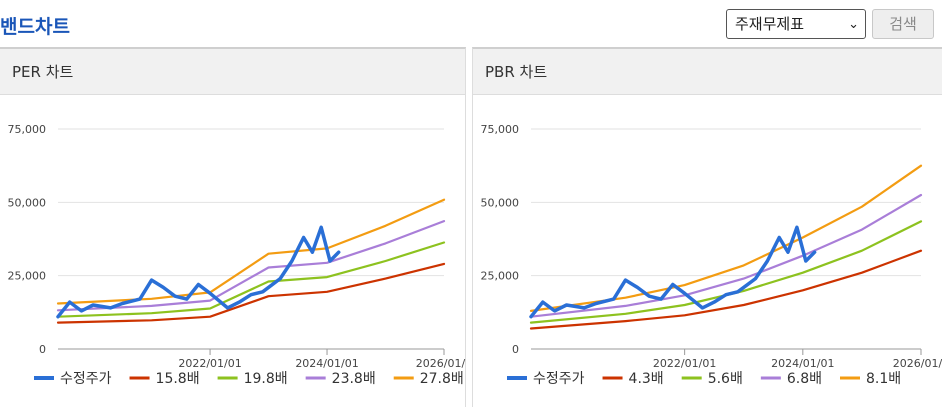 The height and width of the screenshot is (409, 942). What do you see at coordinates (707, 72) in the screenshot?
I see `panel-title: PBR 차트` at bounding box center [707, 72].